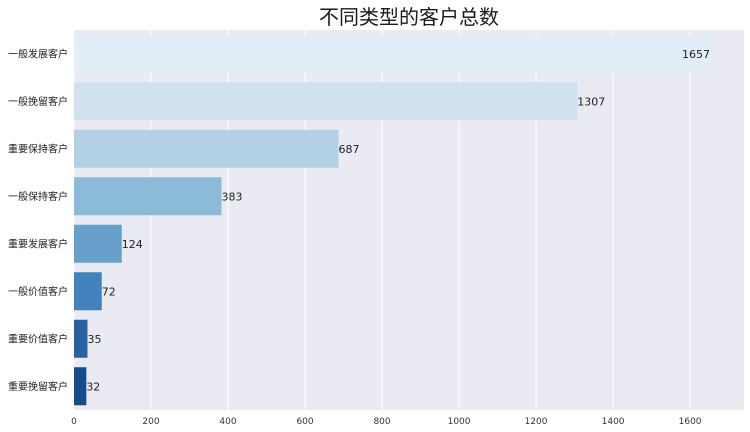 This screenshot has width=750, height=432. Describe the element at coordinates (38, 53) in the screenshot. I see `category-label: 一般发展客户` at that location.